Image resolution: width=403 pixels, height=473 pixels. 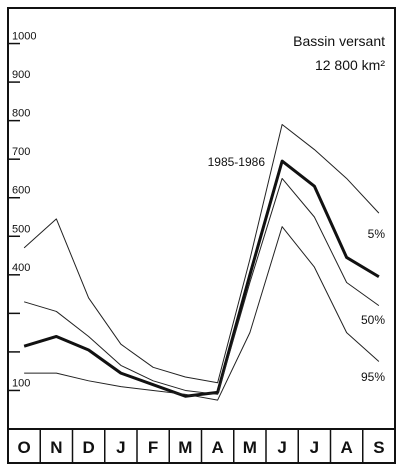 I want to click on y-tick-label: 900, so click(x=21, y=75).